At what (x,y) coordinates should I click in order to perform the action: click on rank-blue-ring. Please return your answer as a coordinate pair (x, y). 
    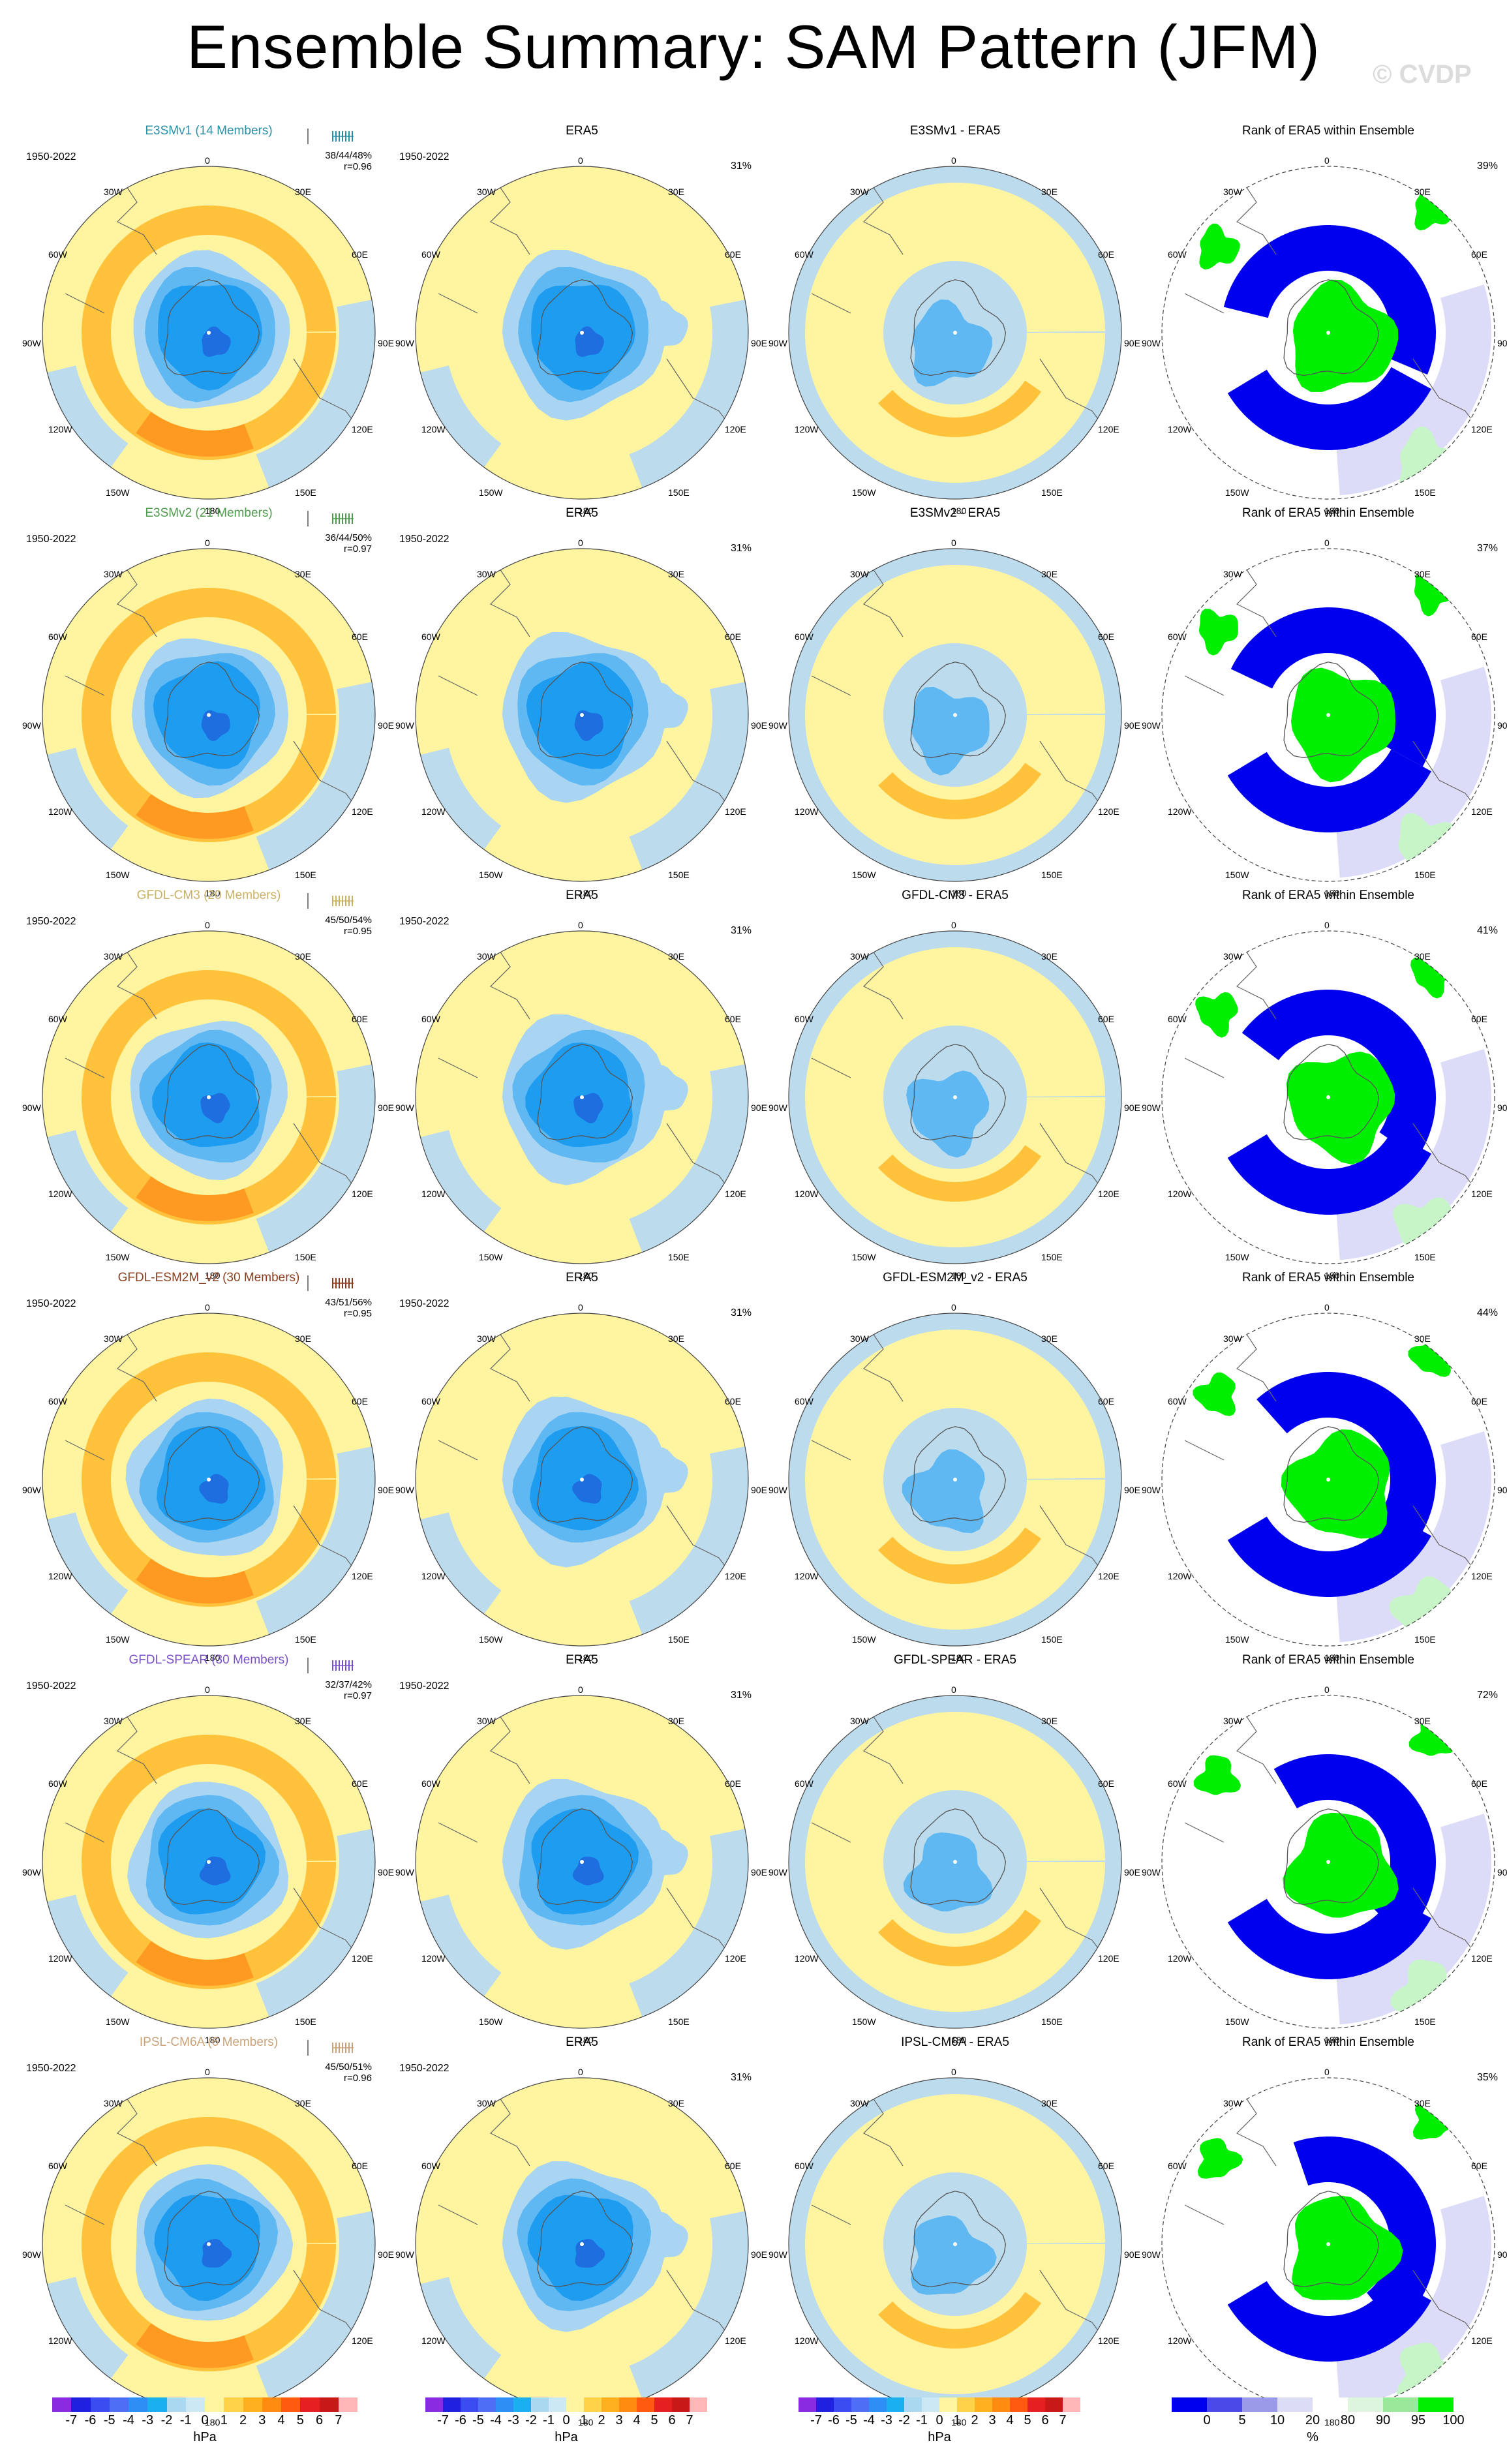
    Looking at the image, I should click on (1333, 687).